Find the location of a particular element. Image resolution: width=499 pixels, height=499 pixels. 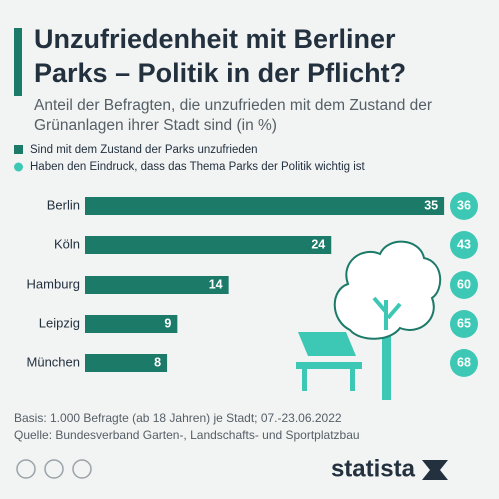

logo: statista is located at coordinates (373, 468).